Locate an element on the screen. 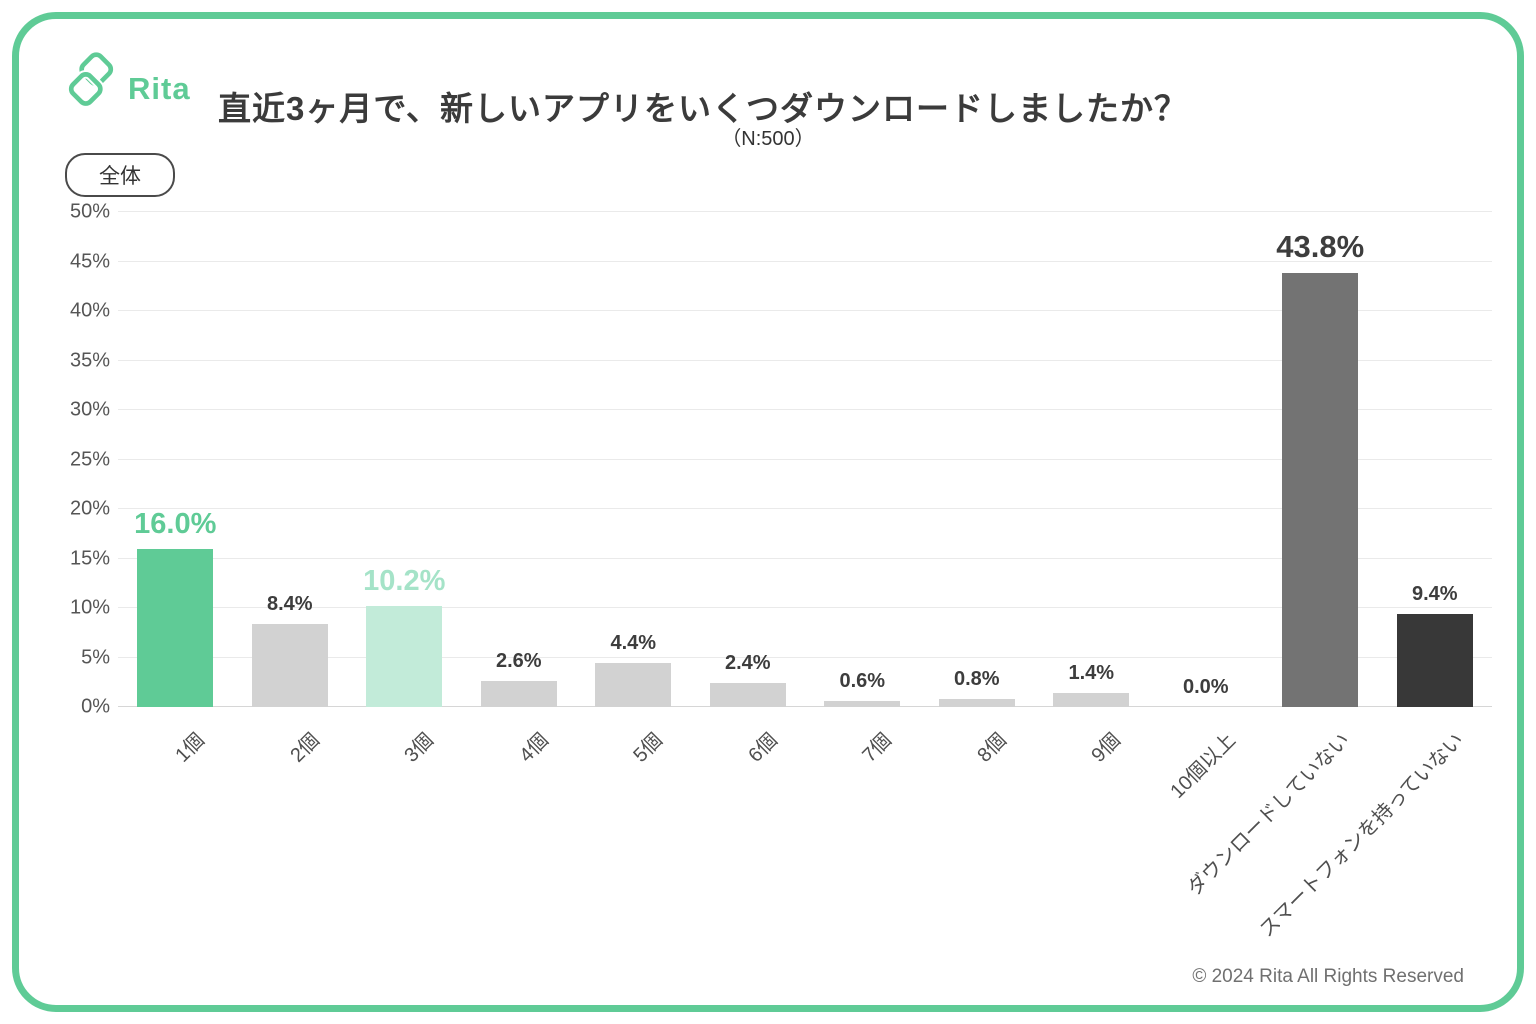  copyright-text: © 2024 Rita All Rights Reserved is located at coordinates (1328, 976).